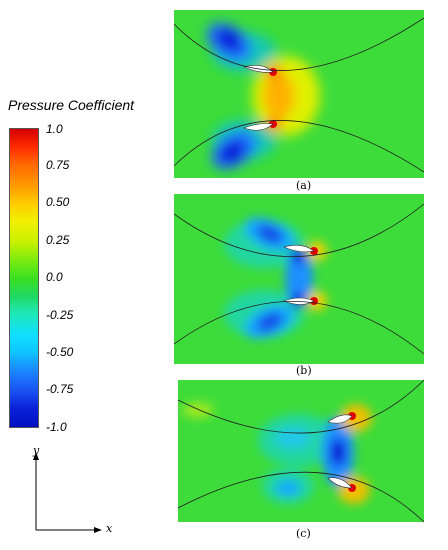 This screenshot has width=448, height=550. I want to click on coordinate-axes, so click(73, 493).